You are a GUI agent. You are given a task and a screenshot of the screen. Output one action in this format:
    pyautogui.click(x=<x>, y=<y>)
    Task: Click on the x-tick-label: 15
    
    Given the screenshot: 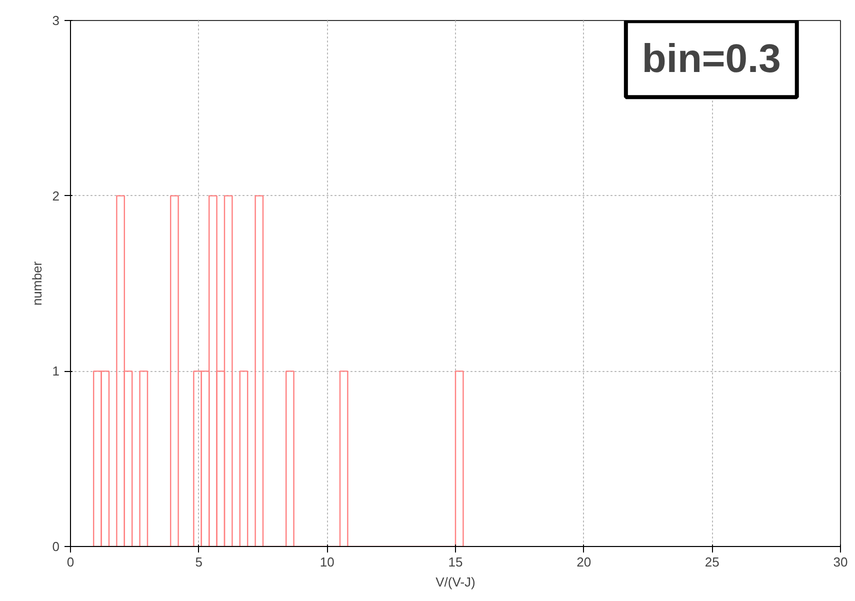 What is the action you would take?
    pyautogui.click(x=455, y=562)
    